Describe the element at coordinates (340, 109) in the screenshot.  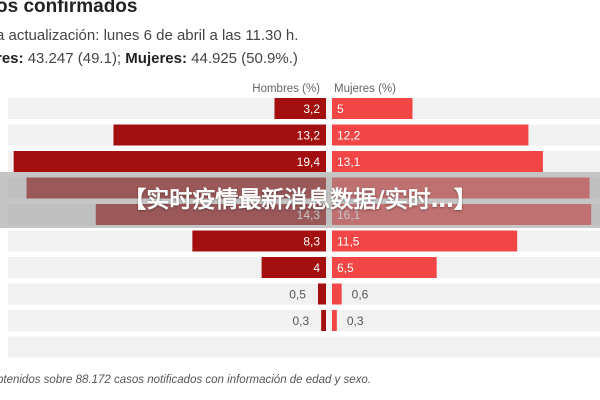
I see `women-bar-label: 5` at that location.